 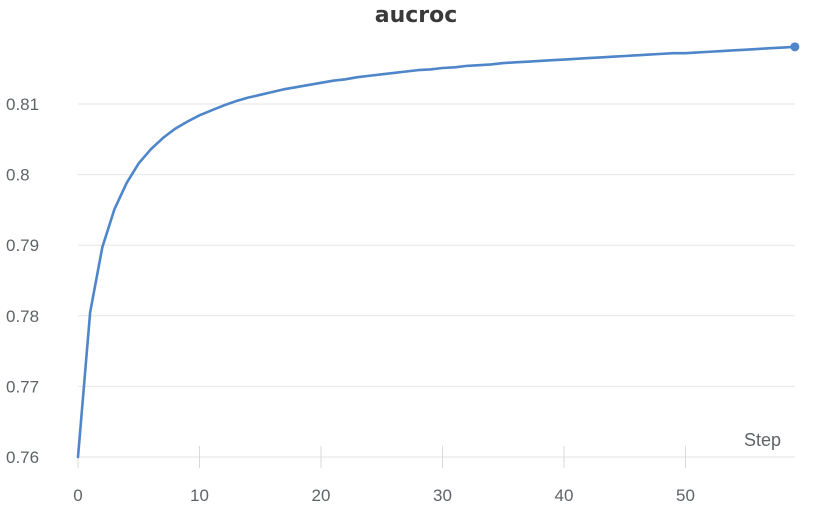 What do you see at coordinates (22, 245) in the screenshot?
I see `y-tick-label: 0.79` at bounding box center [22, 245].